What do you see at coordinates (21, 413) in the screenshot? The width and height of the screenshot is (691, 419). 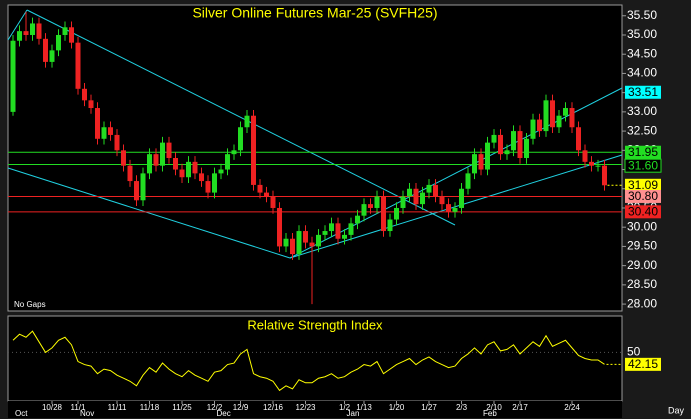 I see `month-label: Oct` at bounding box center [21, 413].